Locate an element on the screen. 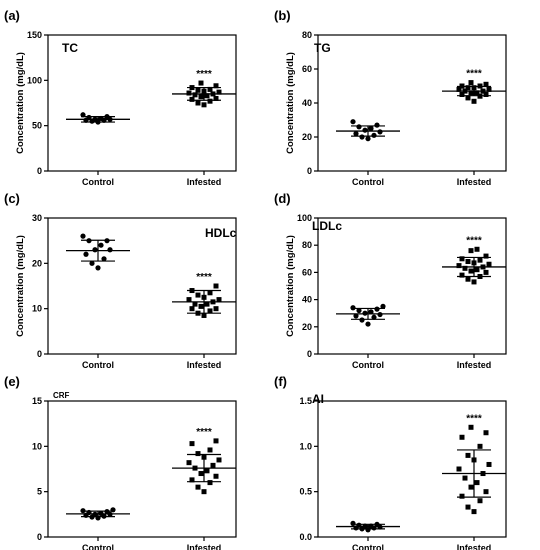  panel-tag: (a) is located at coordinates (12, 15).